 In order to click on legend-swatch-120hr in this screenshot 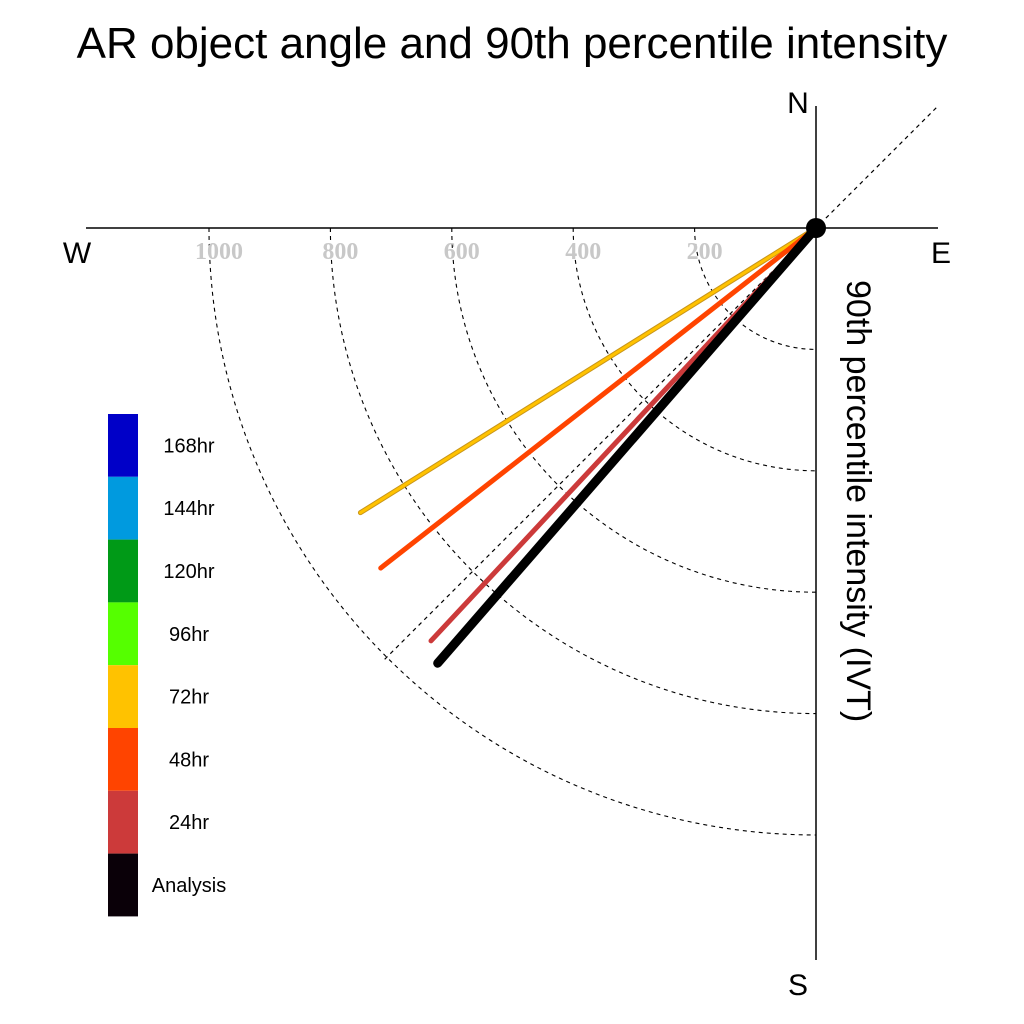, I will do `click(123, 571)`.